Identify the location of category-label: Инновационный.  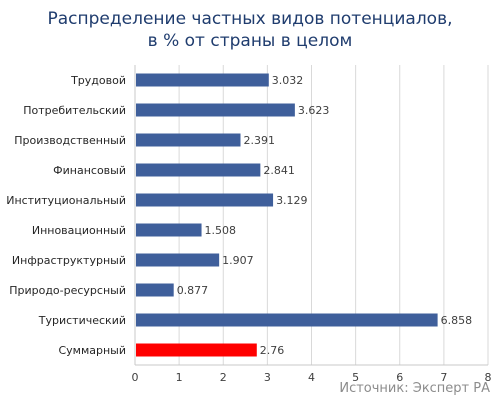
(79, 230).